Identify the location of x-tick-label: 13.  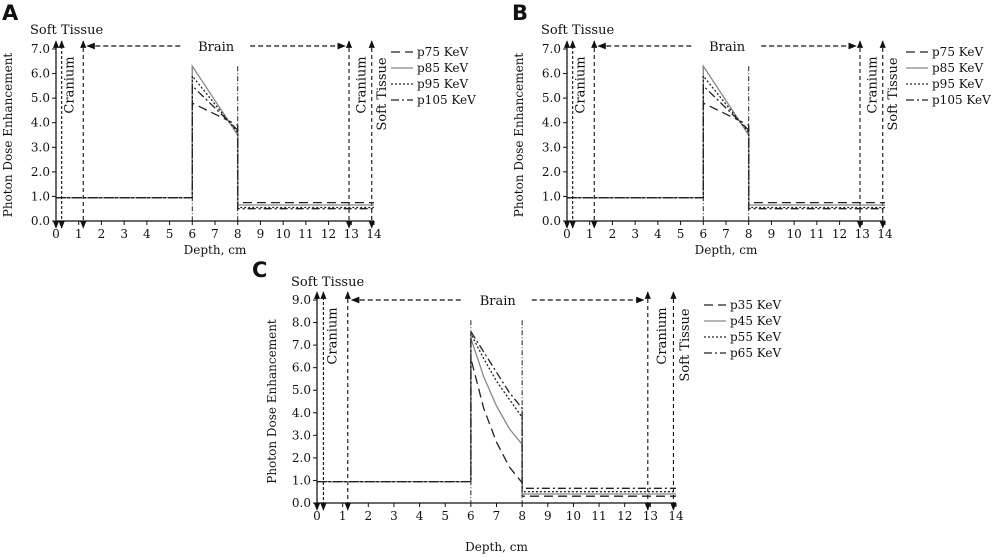
(862, 234).